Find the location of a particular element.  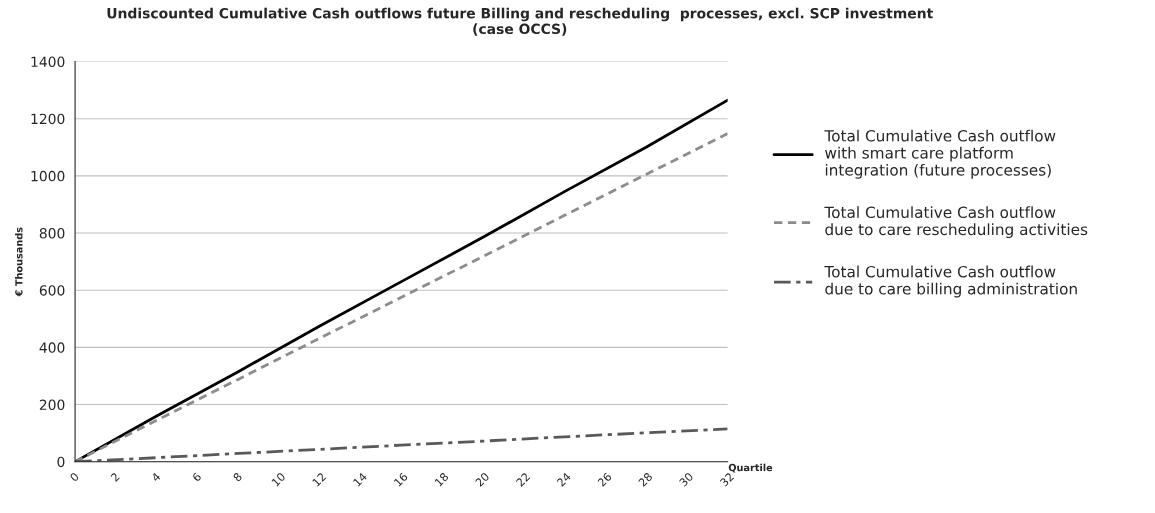

x-tick-label: 16 is located at coordinates (401, 479).